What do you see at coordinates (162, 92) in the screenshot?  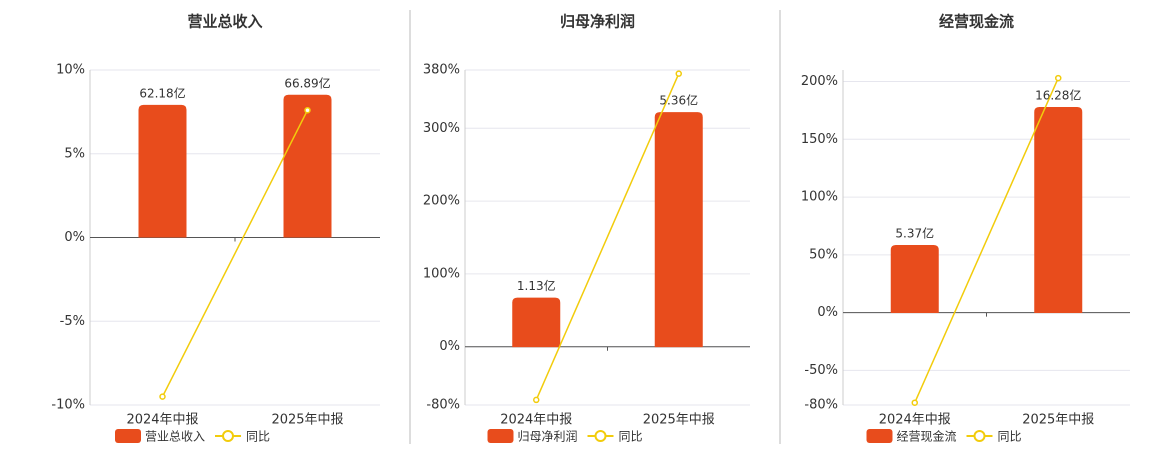 I see `data-label: 62.18亿` at bounding box center [162, 92].